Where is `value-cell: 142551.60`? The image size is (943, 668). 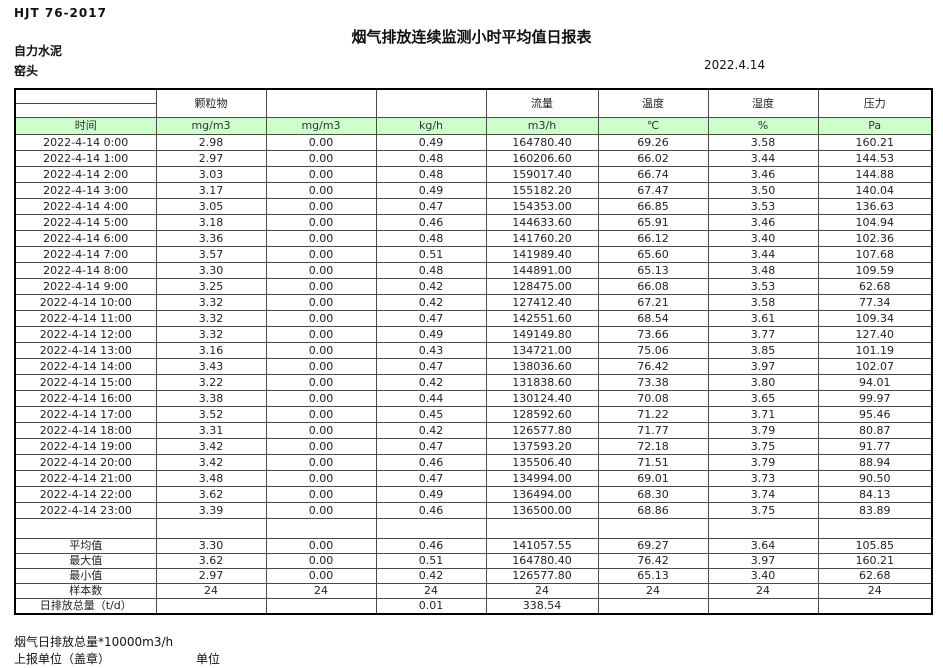
value-cell: 142551.60 is located at coordinates (542, 318).